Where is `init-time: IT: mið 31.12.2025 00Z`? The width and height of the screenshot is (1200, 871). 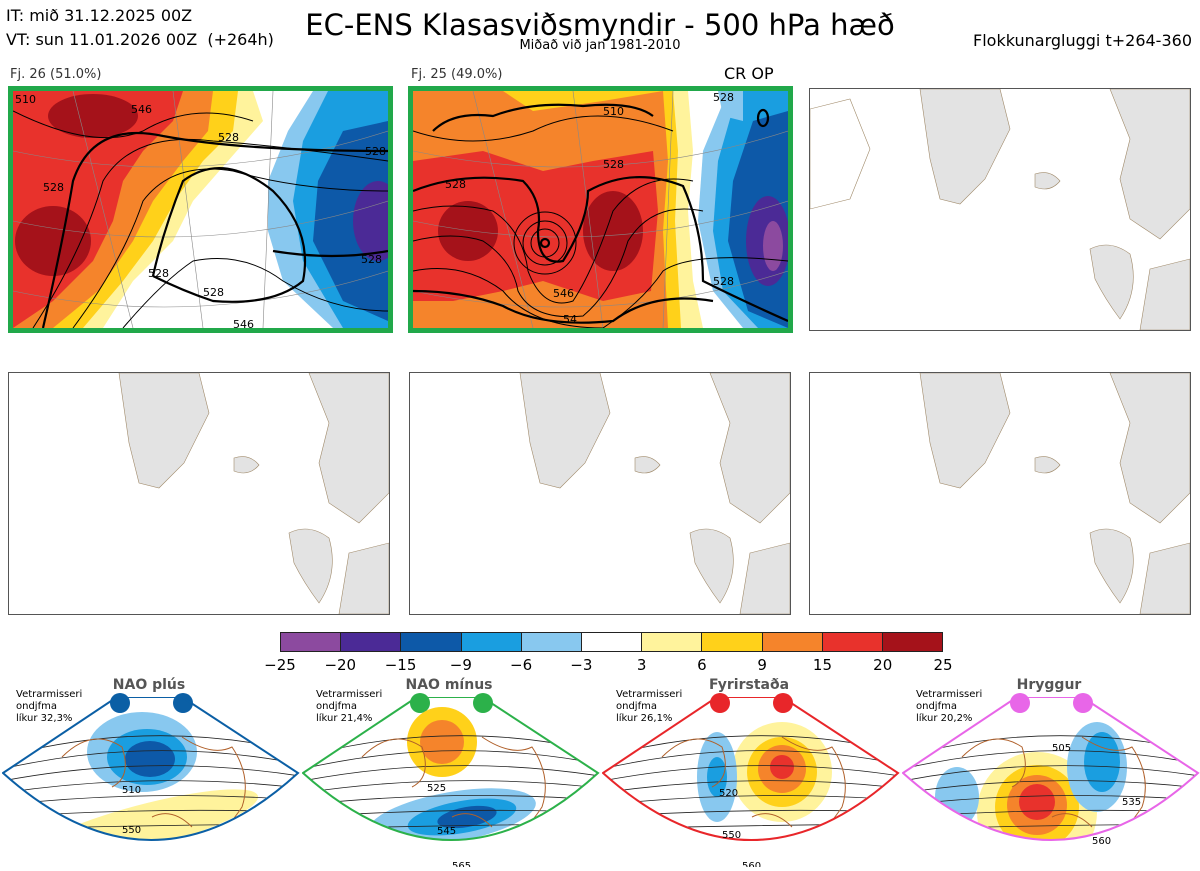
init-time: IT: mið 31.12.2025 00Z is located at coordinates (99, 15).